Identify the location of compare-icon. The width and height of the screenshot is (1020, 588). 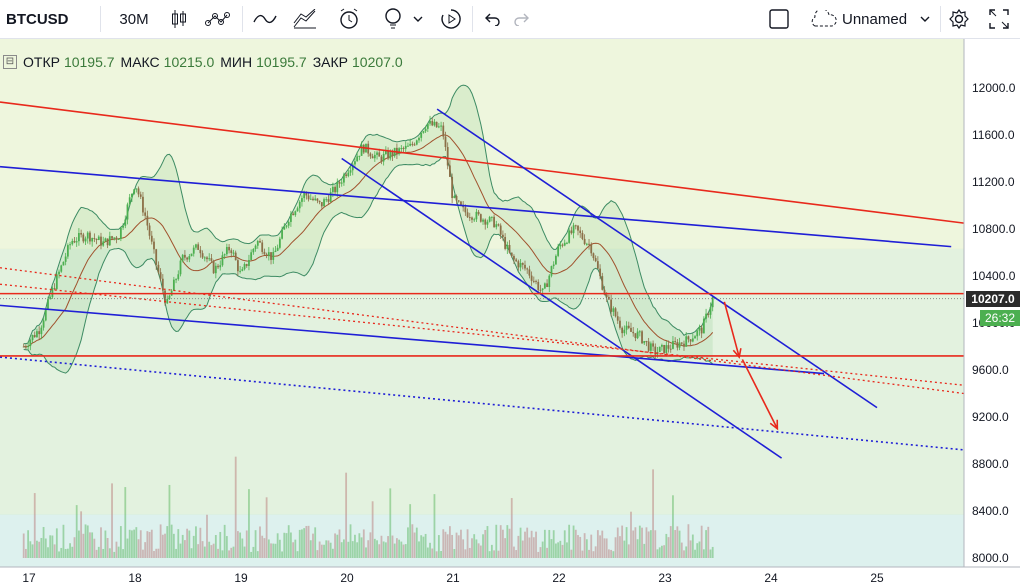
(265, 19).